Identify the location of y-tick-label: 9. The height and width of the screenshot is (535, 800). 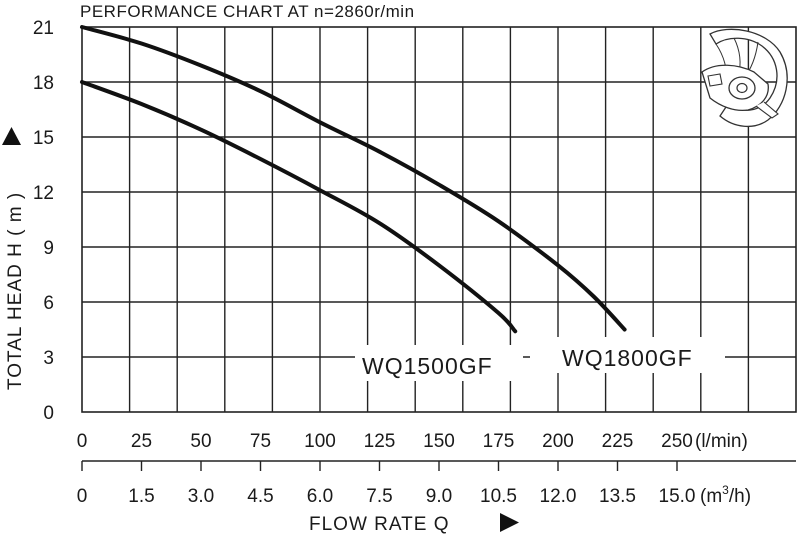
(48, 248).